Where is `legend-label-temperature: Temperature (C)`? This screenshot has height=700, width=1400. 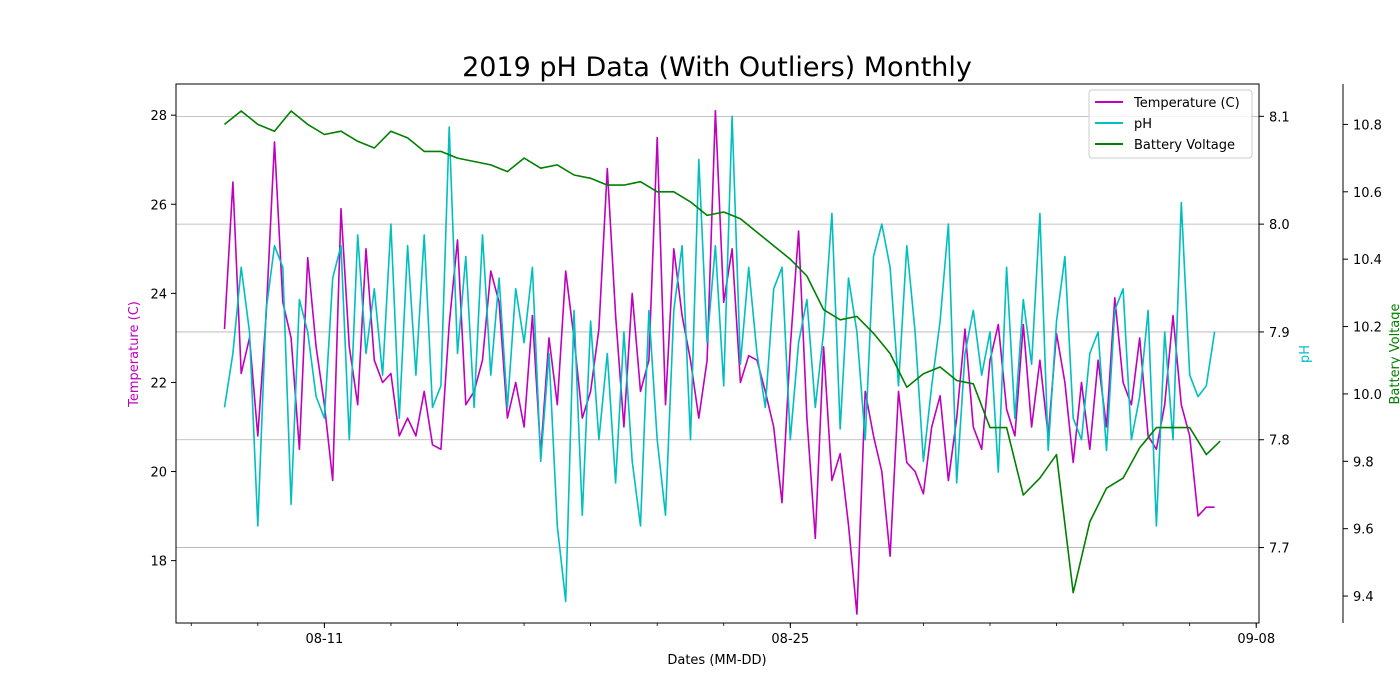 legend-label-temperature: Temperature (C) is located at coordinates (1186, 103).